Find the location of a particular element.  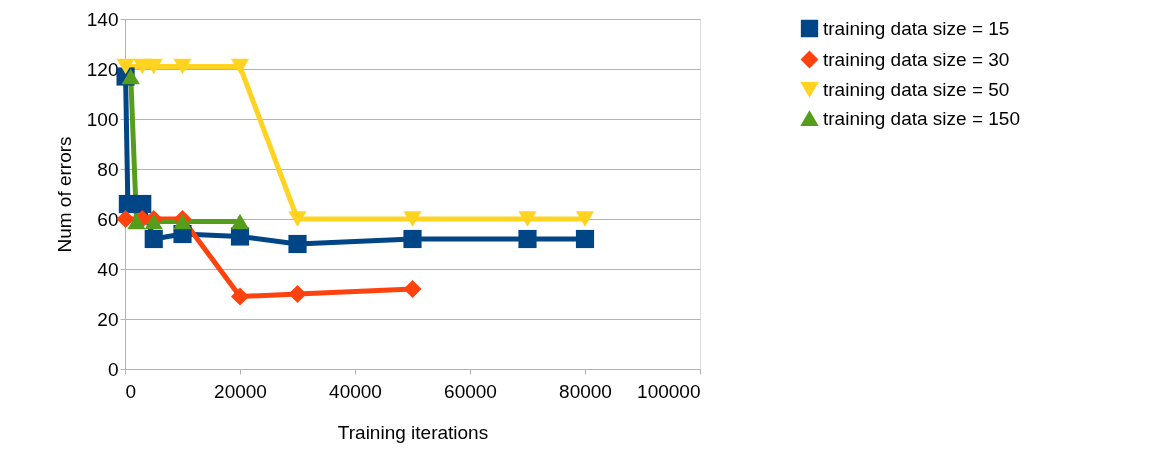

x-tick-label: 60000 is located at coordinates (470, 391).